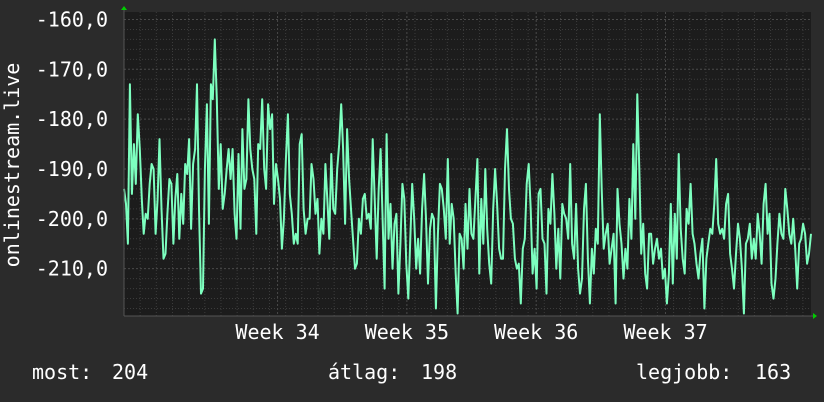  Describe the element at coordinates (72, 119) in the screenshot. I see `y-tick-label: -180,0` at that location.